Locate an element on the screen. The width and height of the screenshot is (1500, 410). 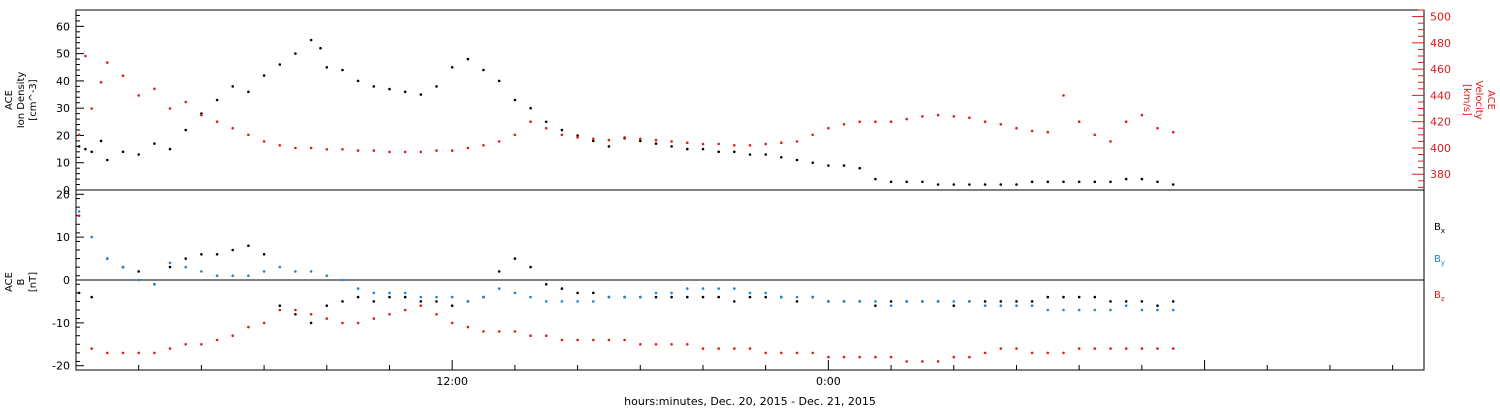
top-right-ylabel: ACE Velocity [km/s] is located at coordinates (1478, 99).